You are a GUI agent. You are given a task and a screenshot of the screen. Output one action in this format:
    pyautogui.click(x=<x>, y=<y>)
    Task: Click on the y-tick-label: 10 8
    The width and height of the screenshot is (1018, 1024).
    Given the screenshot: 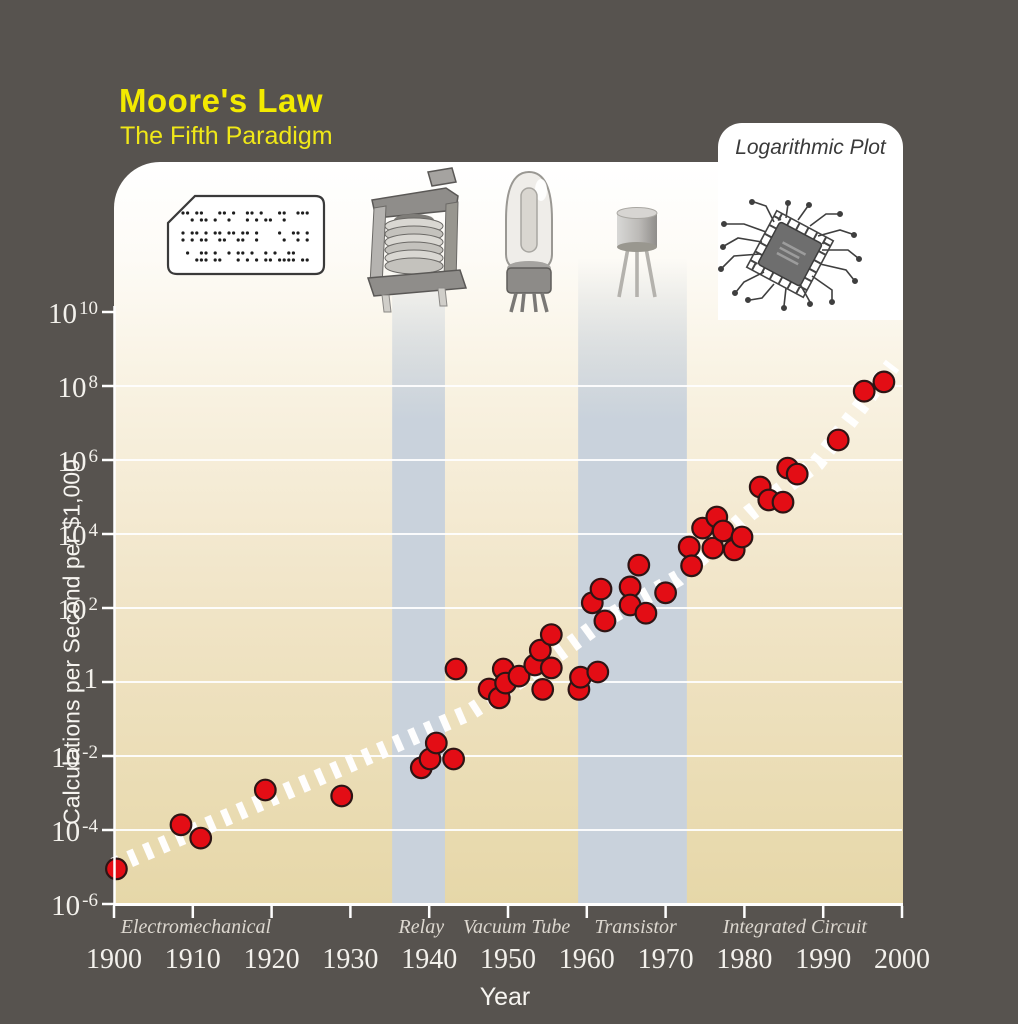 What is the action you would take?
    pyautogui.click(x=78, y=388)
    